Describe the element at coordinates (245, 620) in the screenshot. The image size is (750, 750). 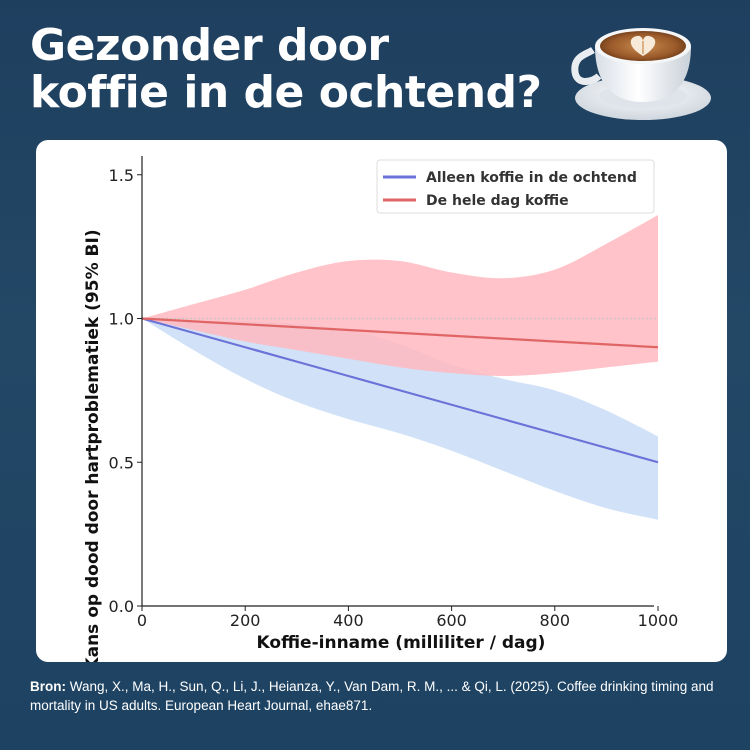
I see `x-tick-label: 200` at that location.